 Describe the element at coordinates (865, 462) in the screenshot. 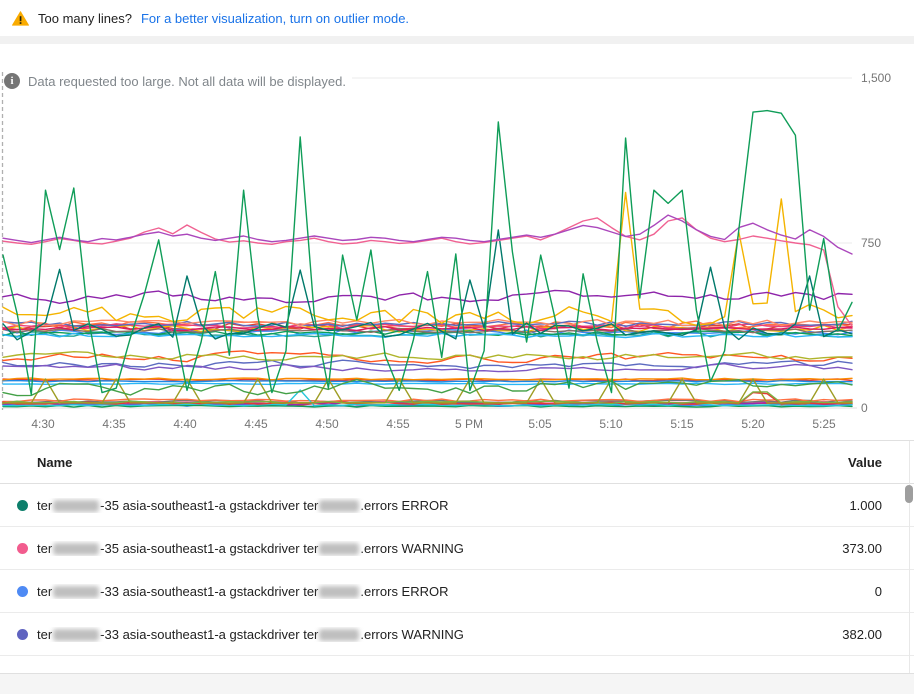

I see `column-header-value: Value` at that location.